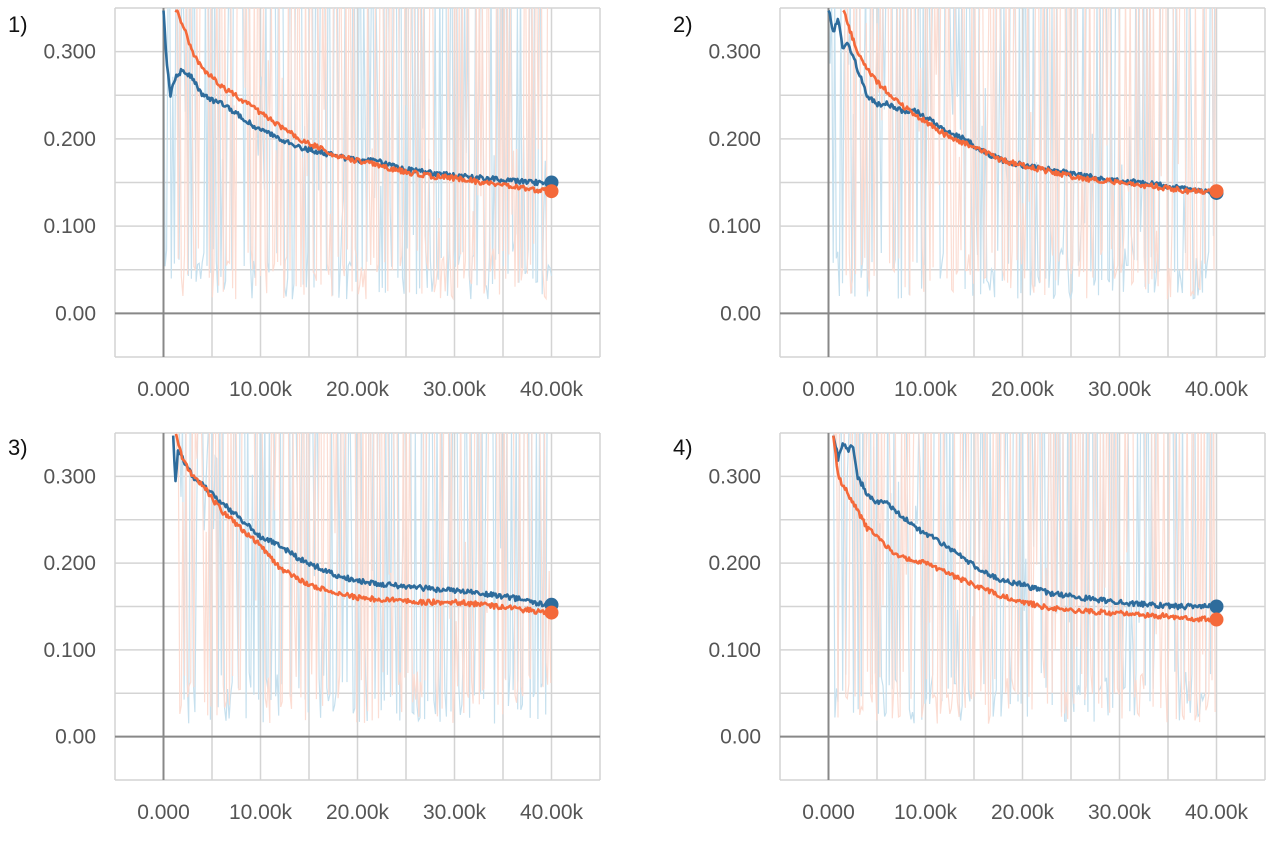 The height and width of the screenshot is (842, 1280). Describe the element at coordinates (683, 447) in the screenshot. I see `panel-label: 4)` at that location.